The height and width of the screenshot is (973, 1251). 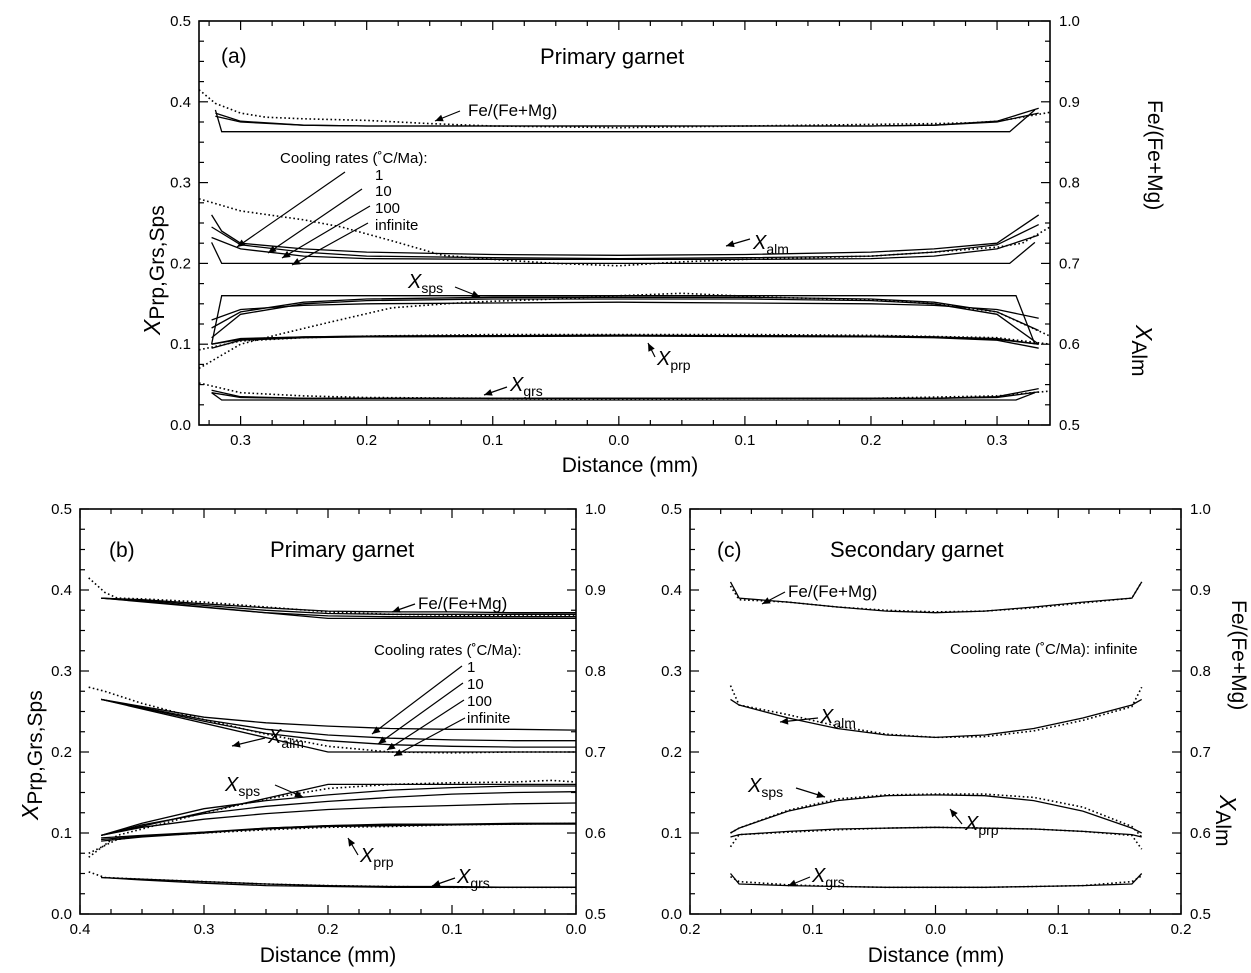 I want to click on label-x-prp: Xprp, so click(x=981, y=825).